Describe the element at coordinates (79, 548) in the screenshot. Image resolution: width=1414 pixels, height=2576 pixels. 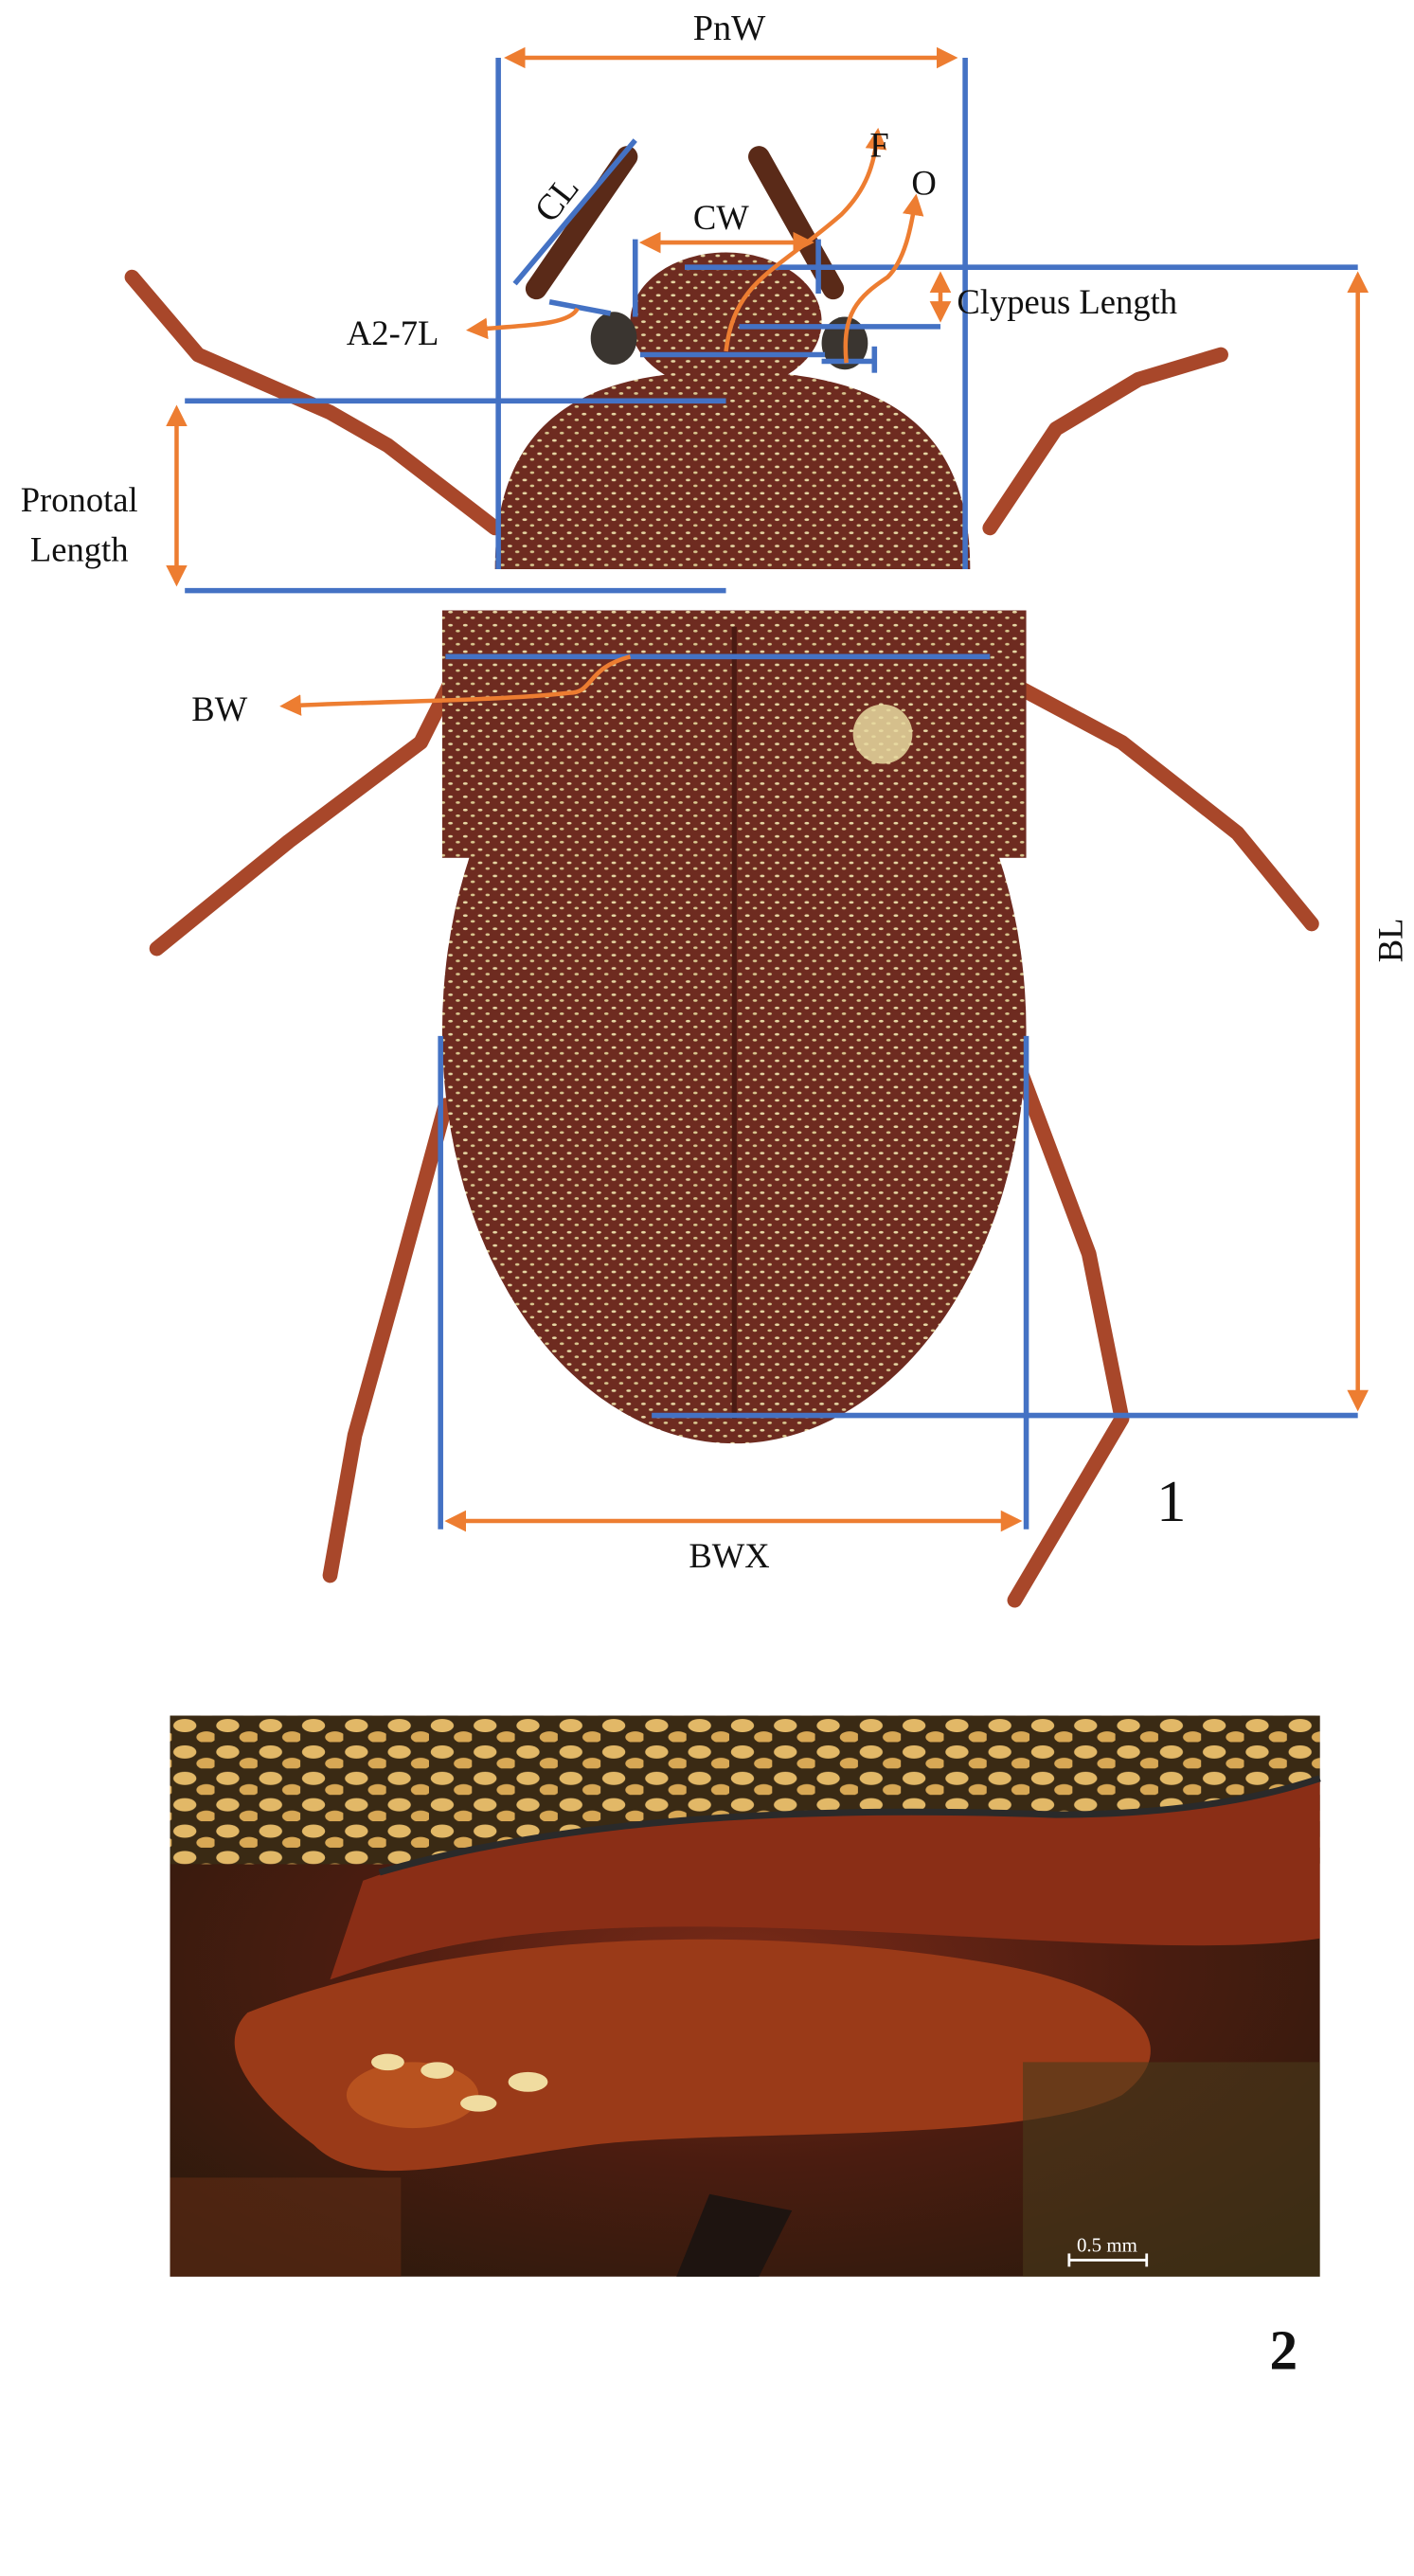
I see `label-pronotal-length-2: Length` at that location.